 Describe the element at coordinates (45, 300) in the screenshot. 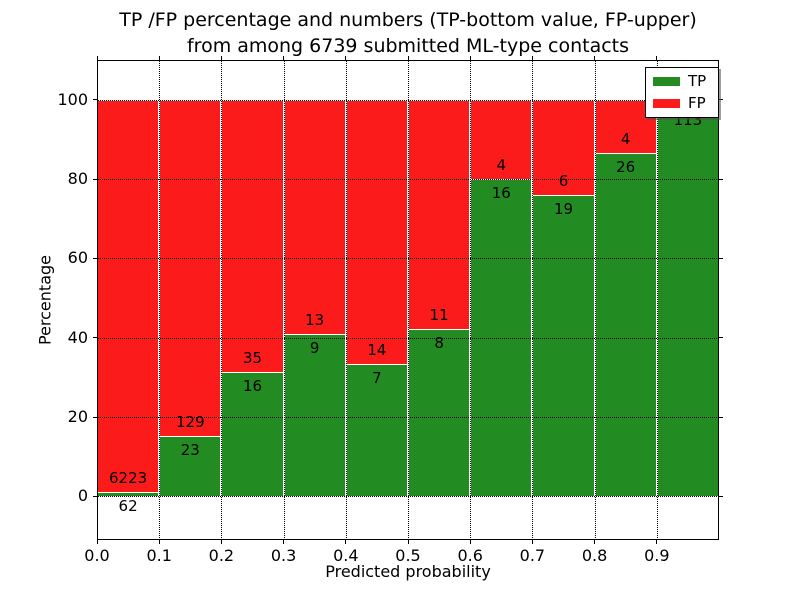

I see `y-axis-label: Percentage` at that location.